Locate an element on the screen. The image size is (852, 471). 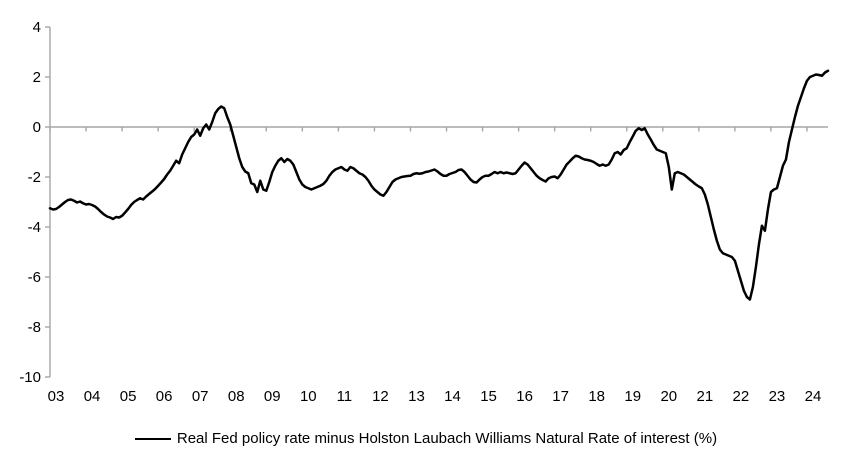
y-tick-label: 4 is located at coordinates (37, 27).